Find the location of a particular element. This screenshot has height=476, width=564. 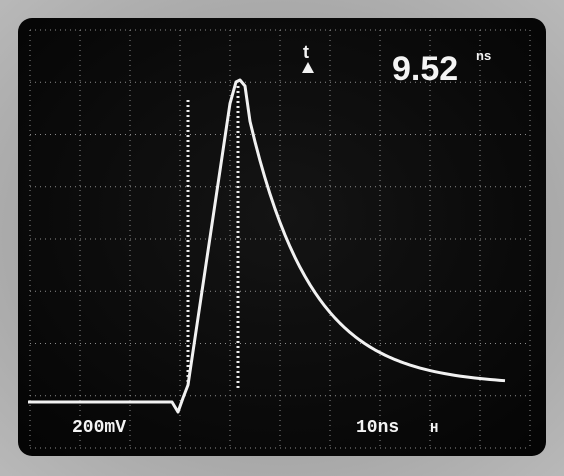

delta-symbol is located at coordinates (308, 67).